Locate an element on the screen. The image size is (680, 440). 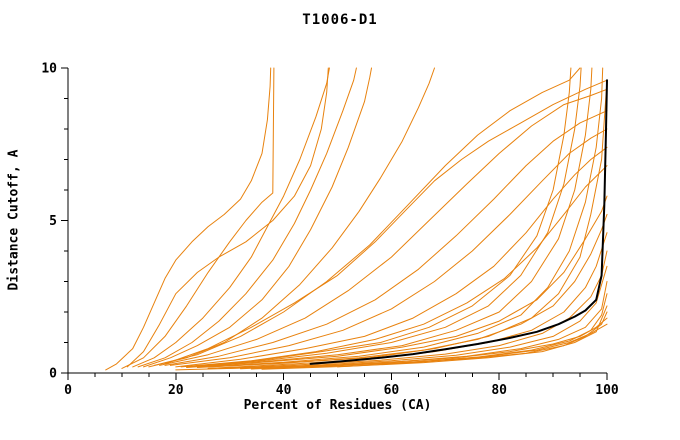
x-tick-label: 100 is located at coordinates (607, 390).